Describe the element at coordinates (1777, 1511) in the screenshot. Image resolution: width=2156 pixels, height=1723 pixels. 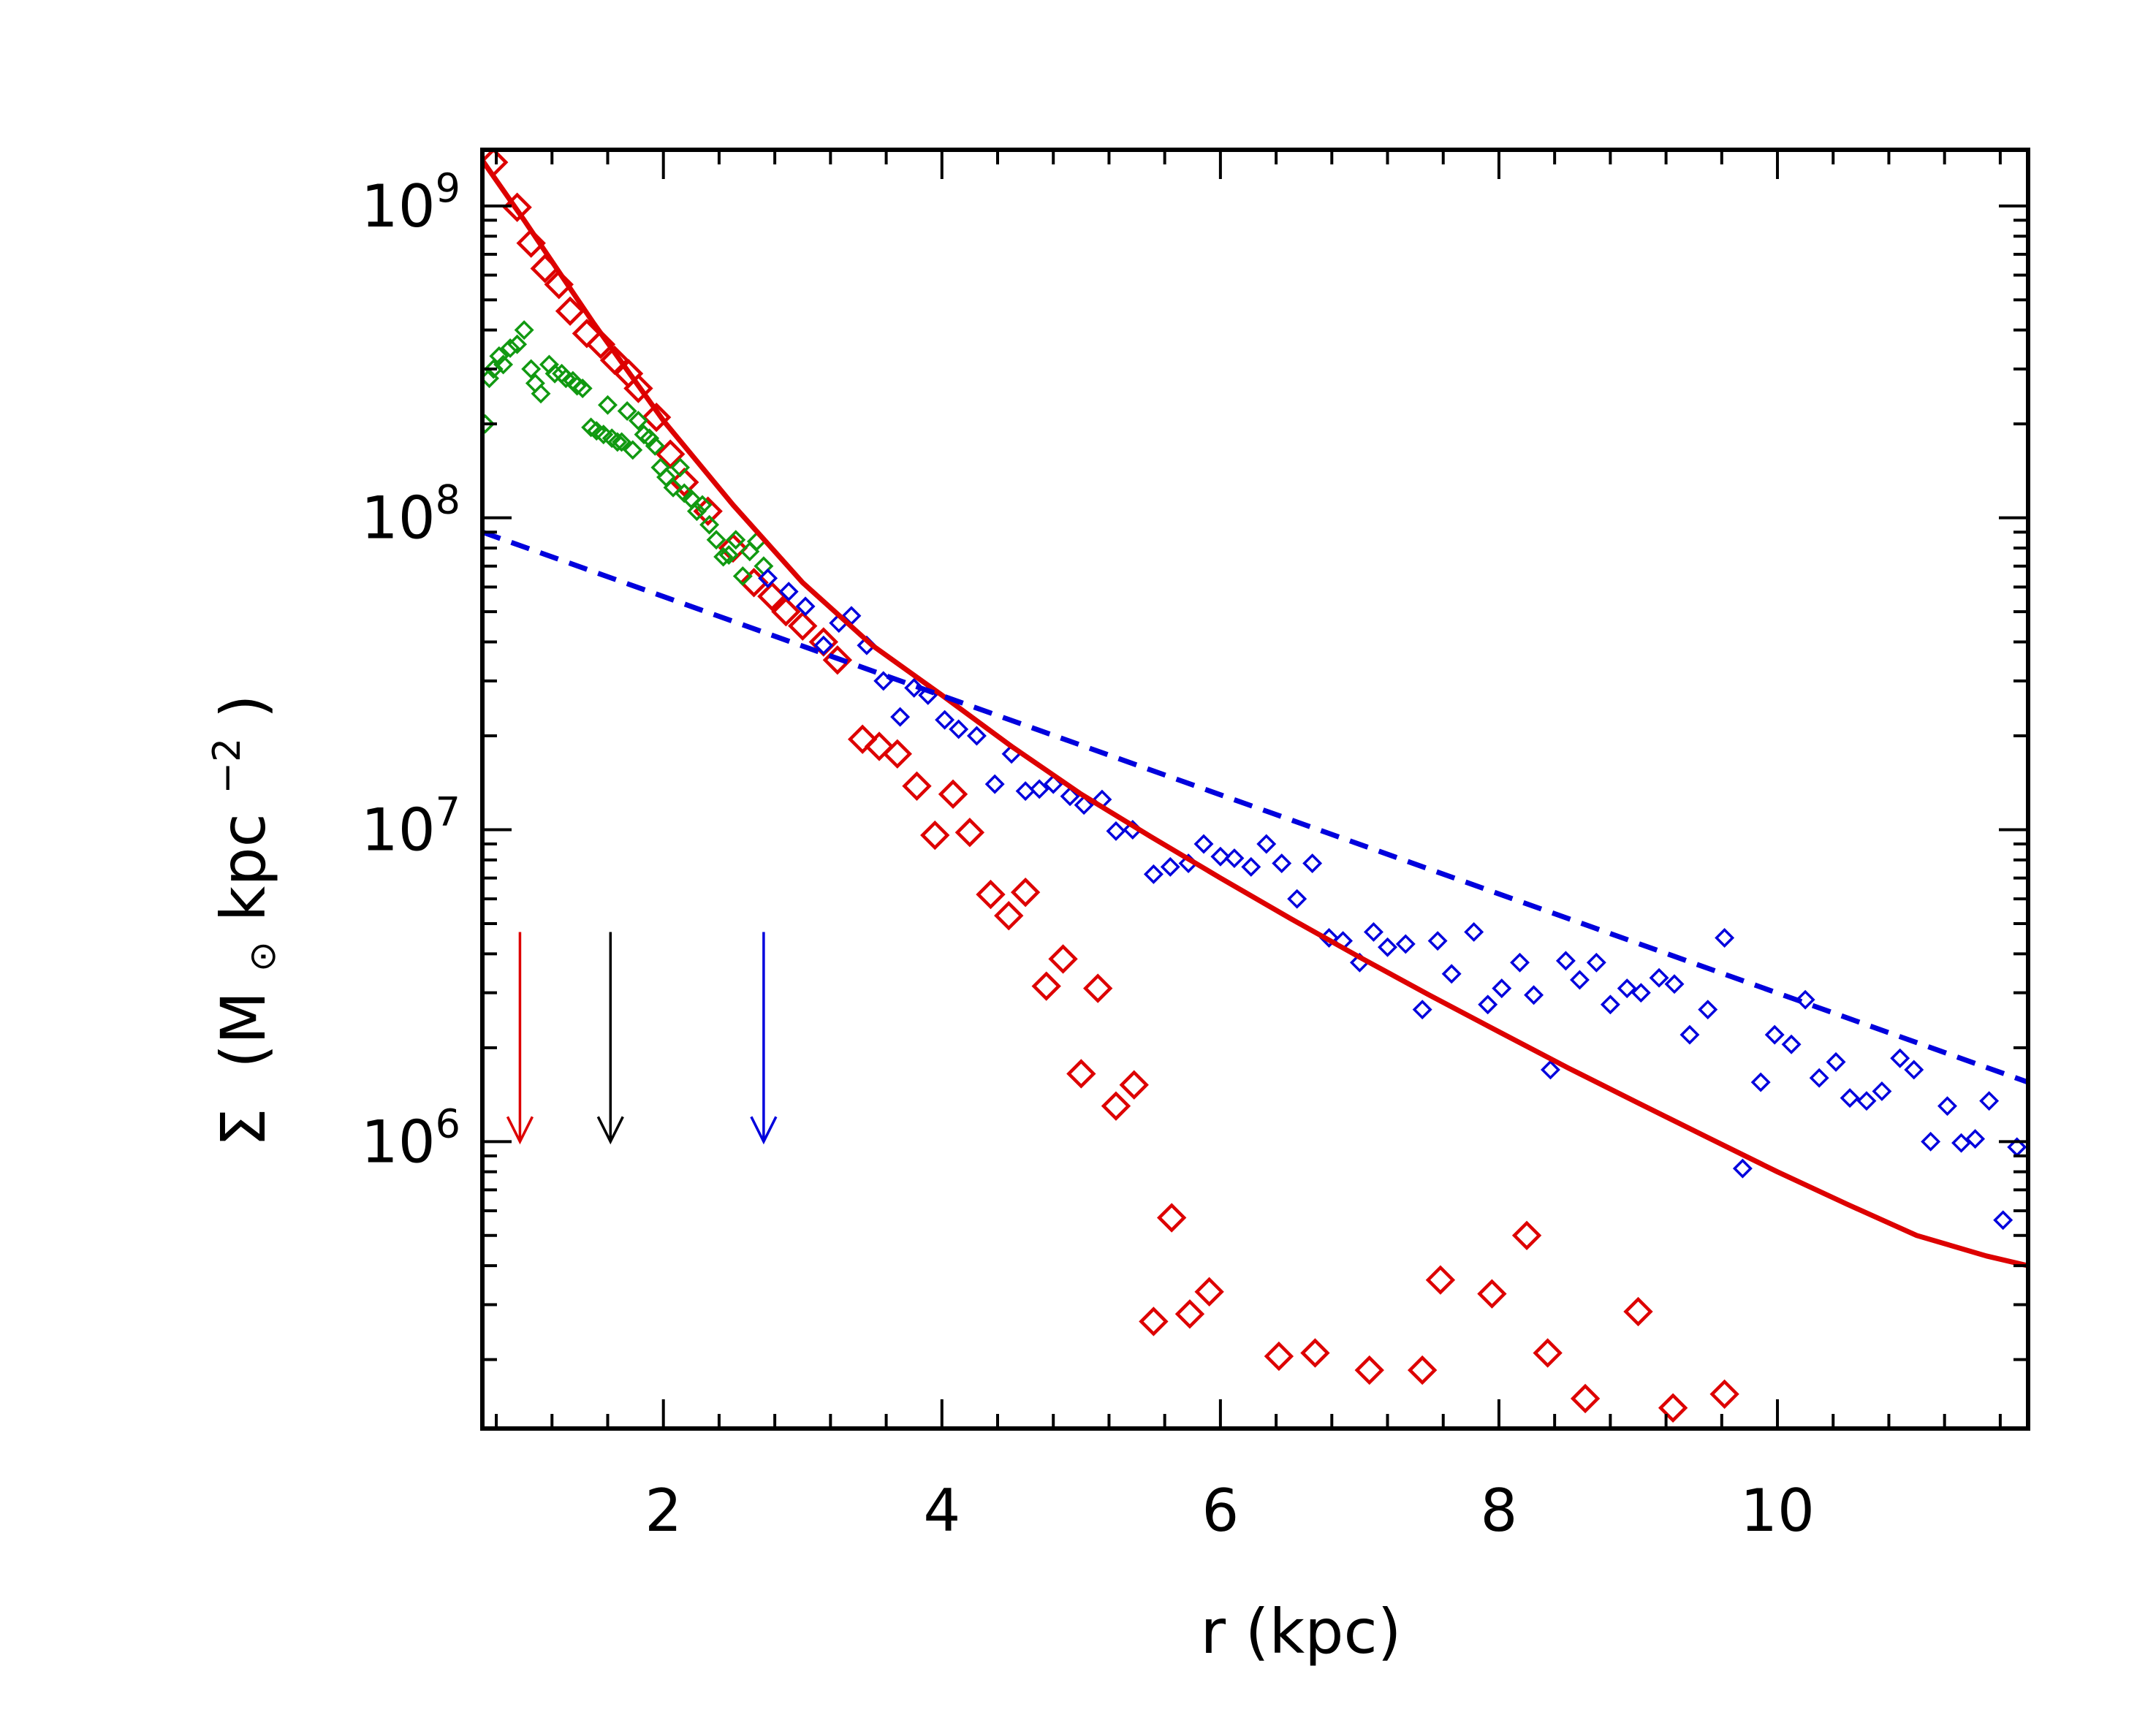
I see `x-tick-label: 10` at that location.